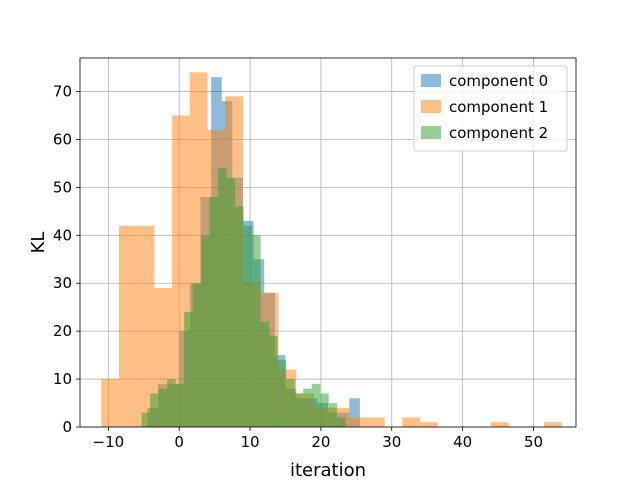  What do you see at coordinates (179, 442) in the screenshot?
I see `x-tick-label: 0` at bounding box center [179, 442].